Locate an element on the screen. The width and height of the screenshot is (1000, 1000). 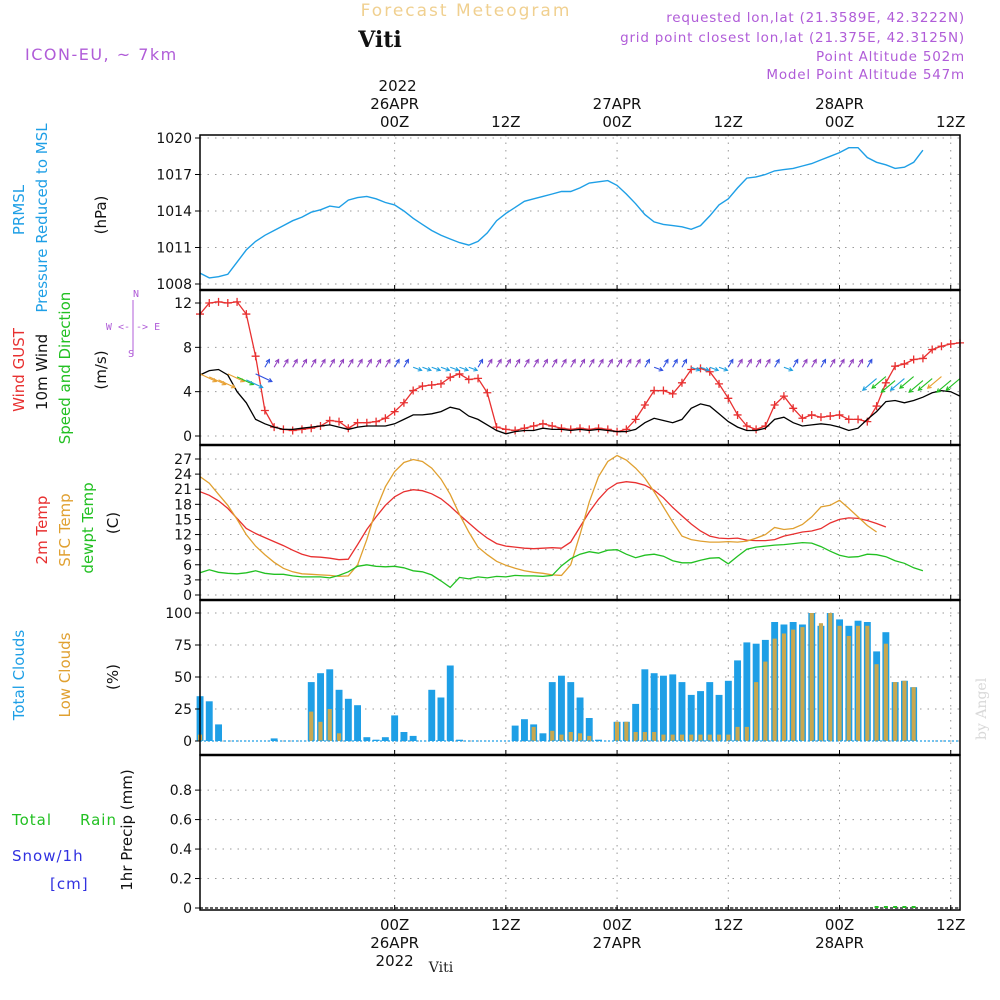
ytick-label-precip: 0 is located at coordinates (187, 909).